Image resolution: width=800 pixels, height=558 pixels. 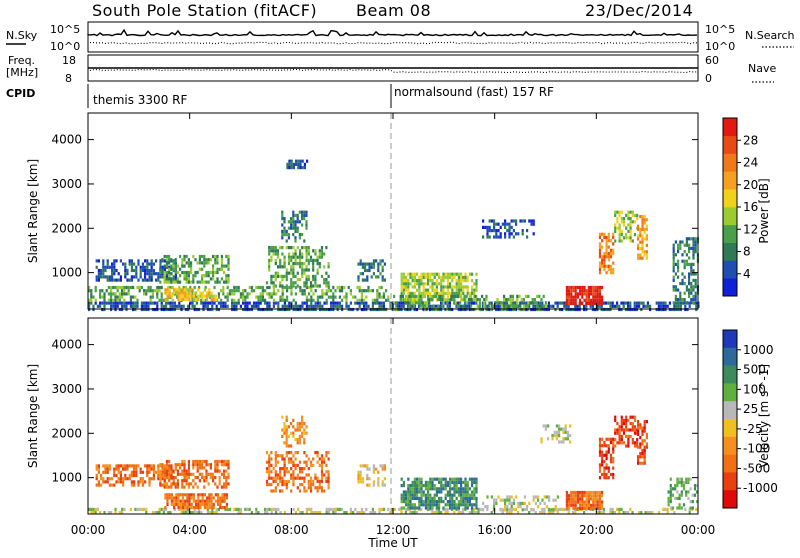 What do you see at coordinates (750, 140) in the screenshot?
I see `colorbar-tick-label: 28` at bounding box center [750, 140].